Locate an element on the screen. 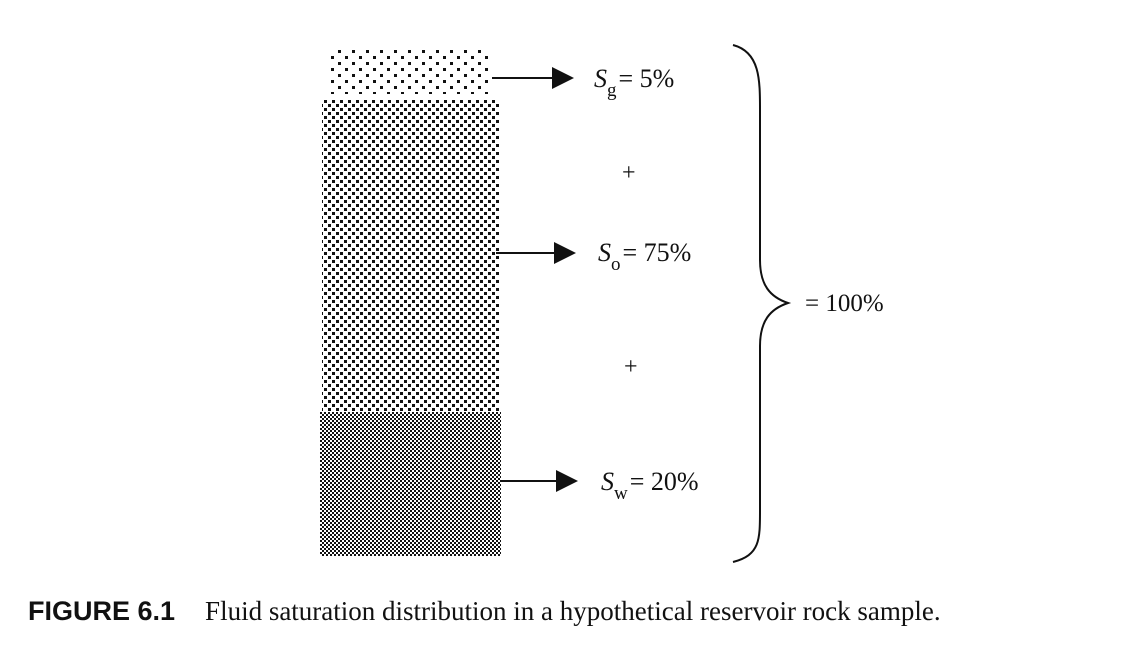  water-layer is located at coordinates (410, 484).